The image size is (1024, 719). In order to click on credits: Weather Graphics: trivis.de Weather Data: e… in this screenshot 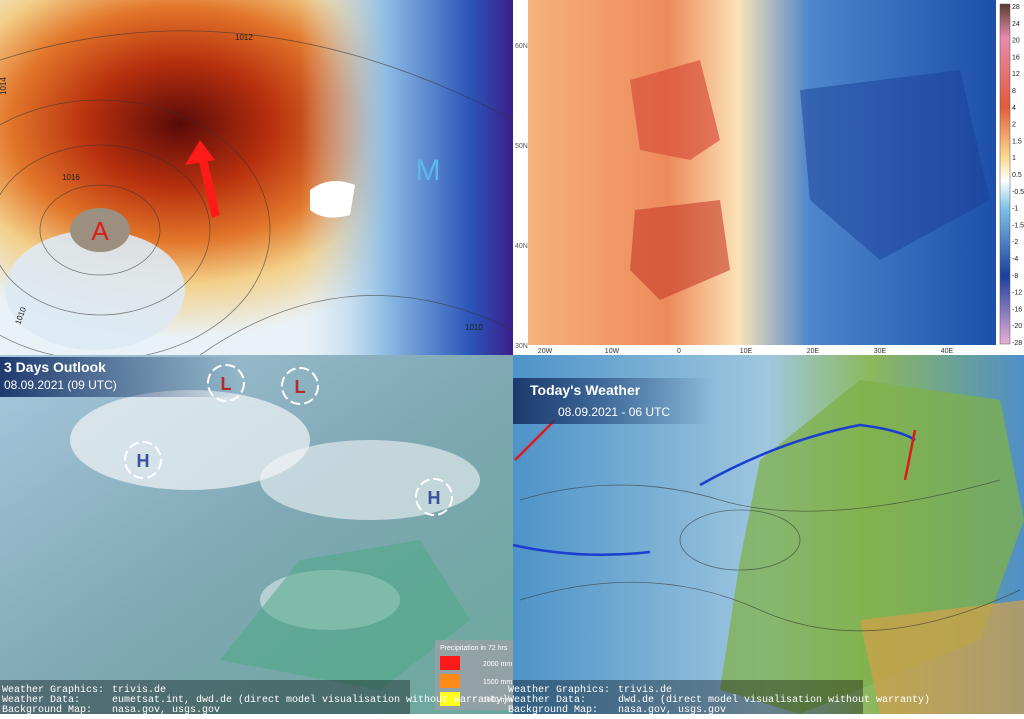, I will do `click(255, 700)`.